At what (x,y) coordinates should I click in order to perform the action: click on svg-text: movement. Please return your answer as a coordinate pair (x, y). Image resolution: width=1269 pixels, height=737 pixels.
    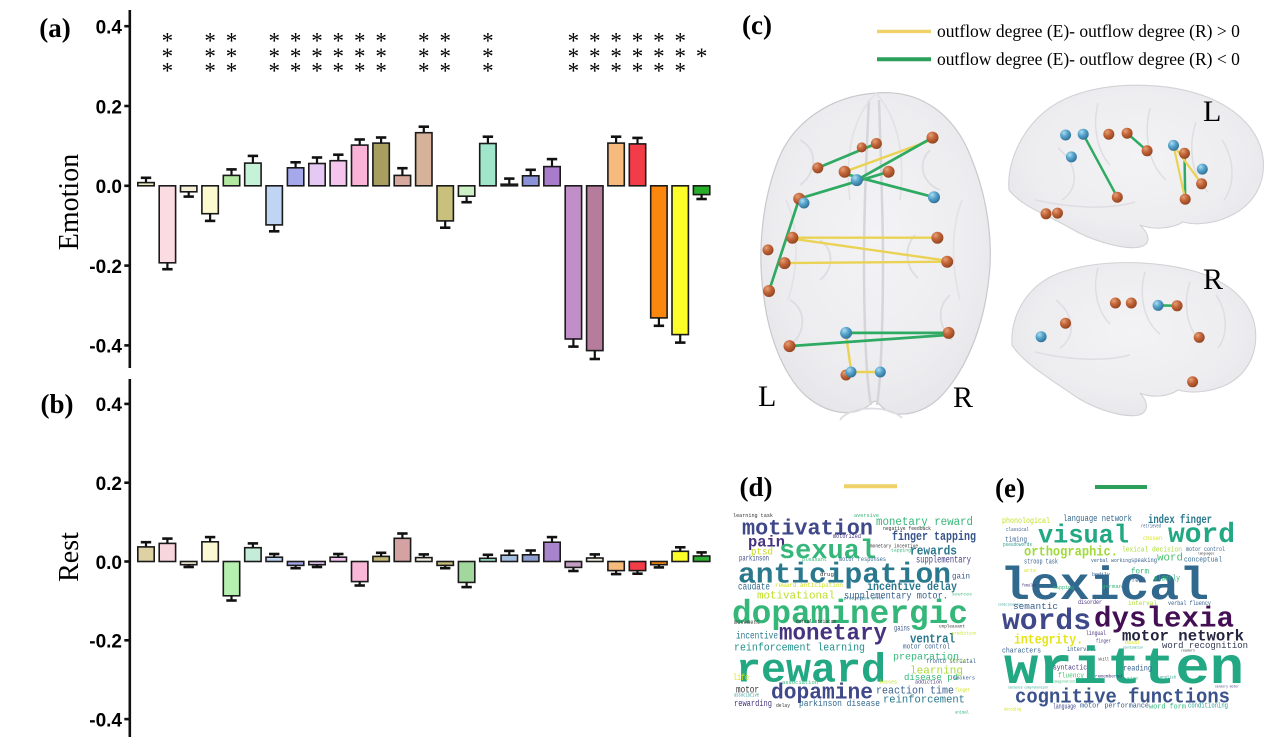
    Looking at the image, I should click on (747, 622).